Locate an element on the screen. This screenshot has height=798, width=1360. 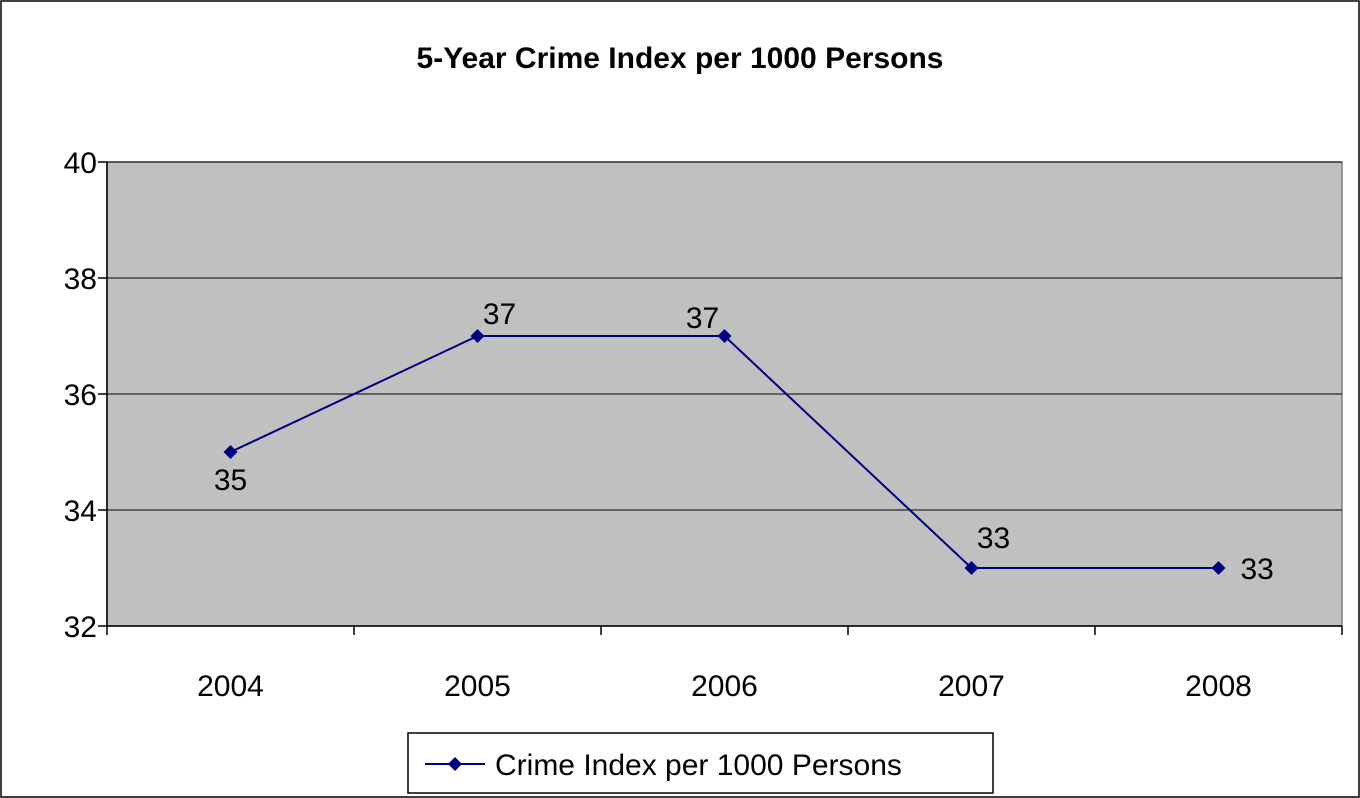
data-label: 35 is located at coordinates (230, 480).